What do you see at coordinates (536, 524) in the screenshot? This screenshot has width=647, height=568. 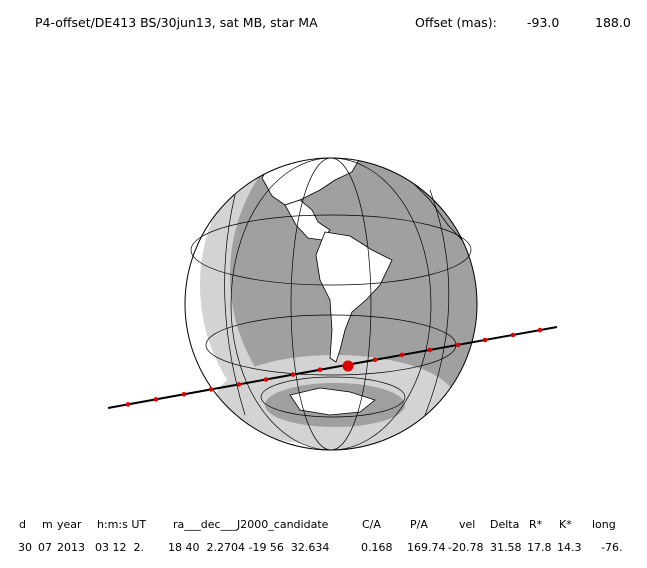 I see `column-header: R*` at bounding box center [536, 524].